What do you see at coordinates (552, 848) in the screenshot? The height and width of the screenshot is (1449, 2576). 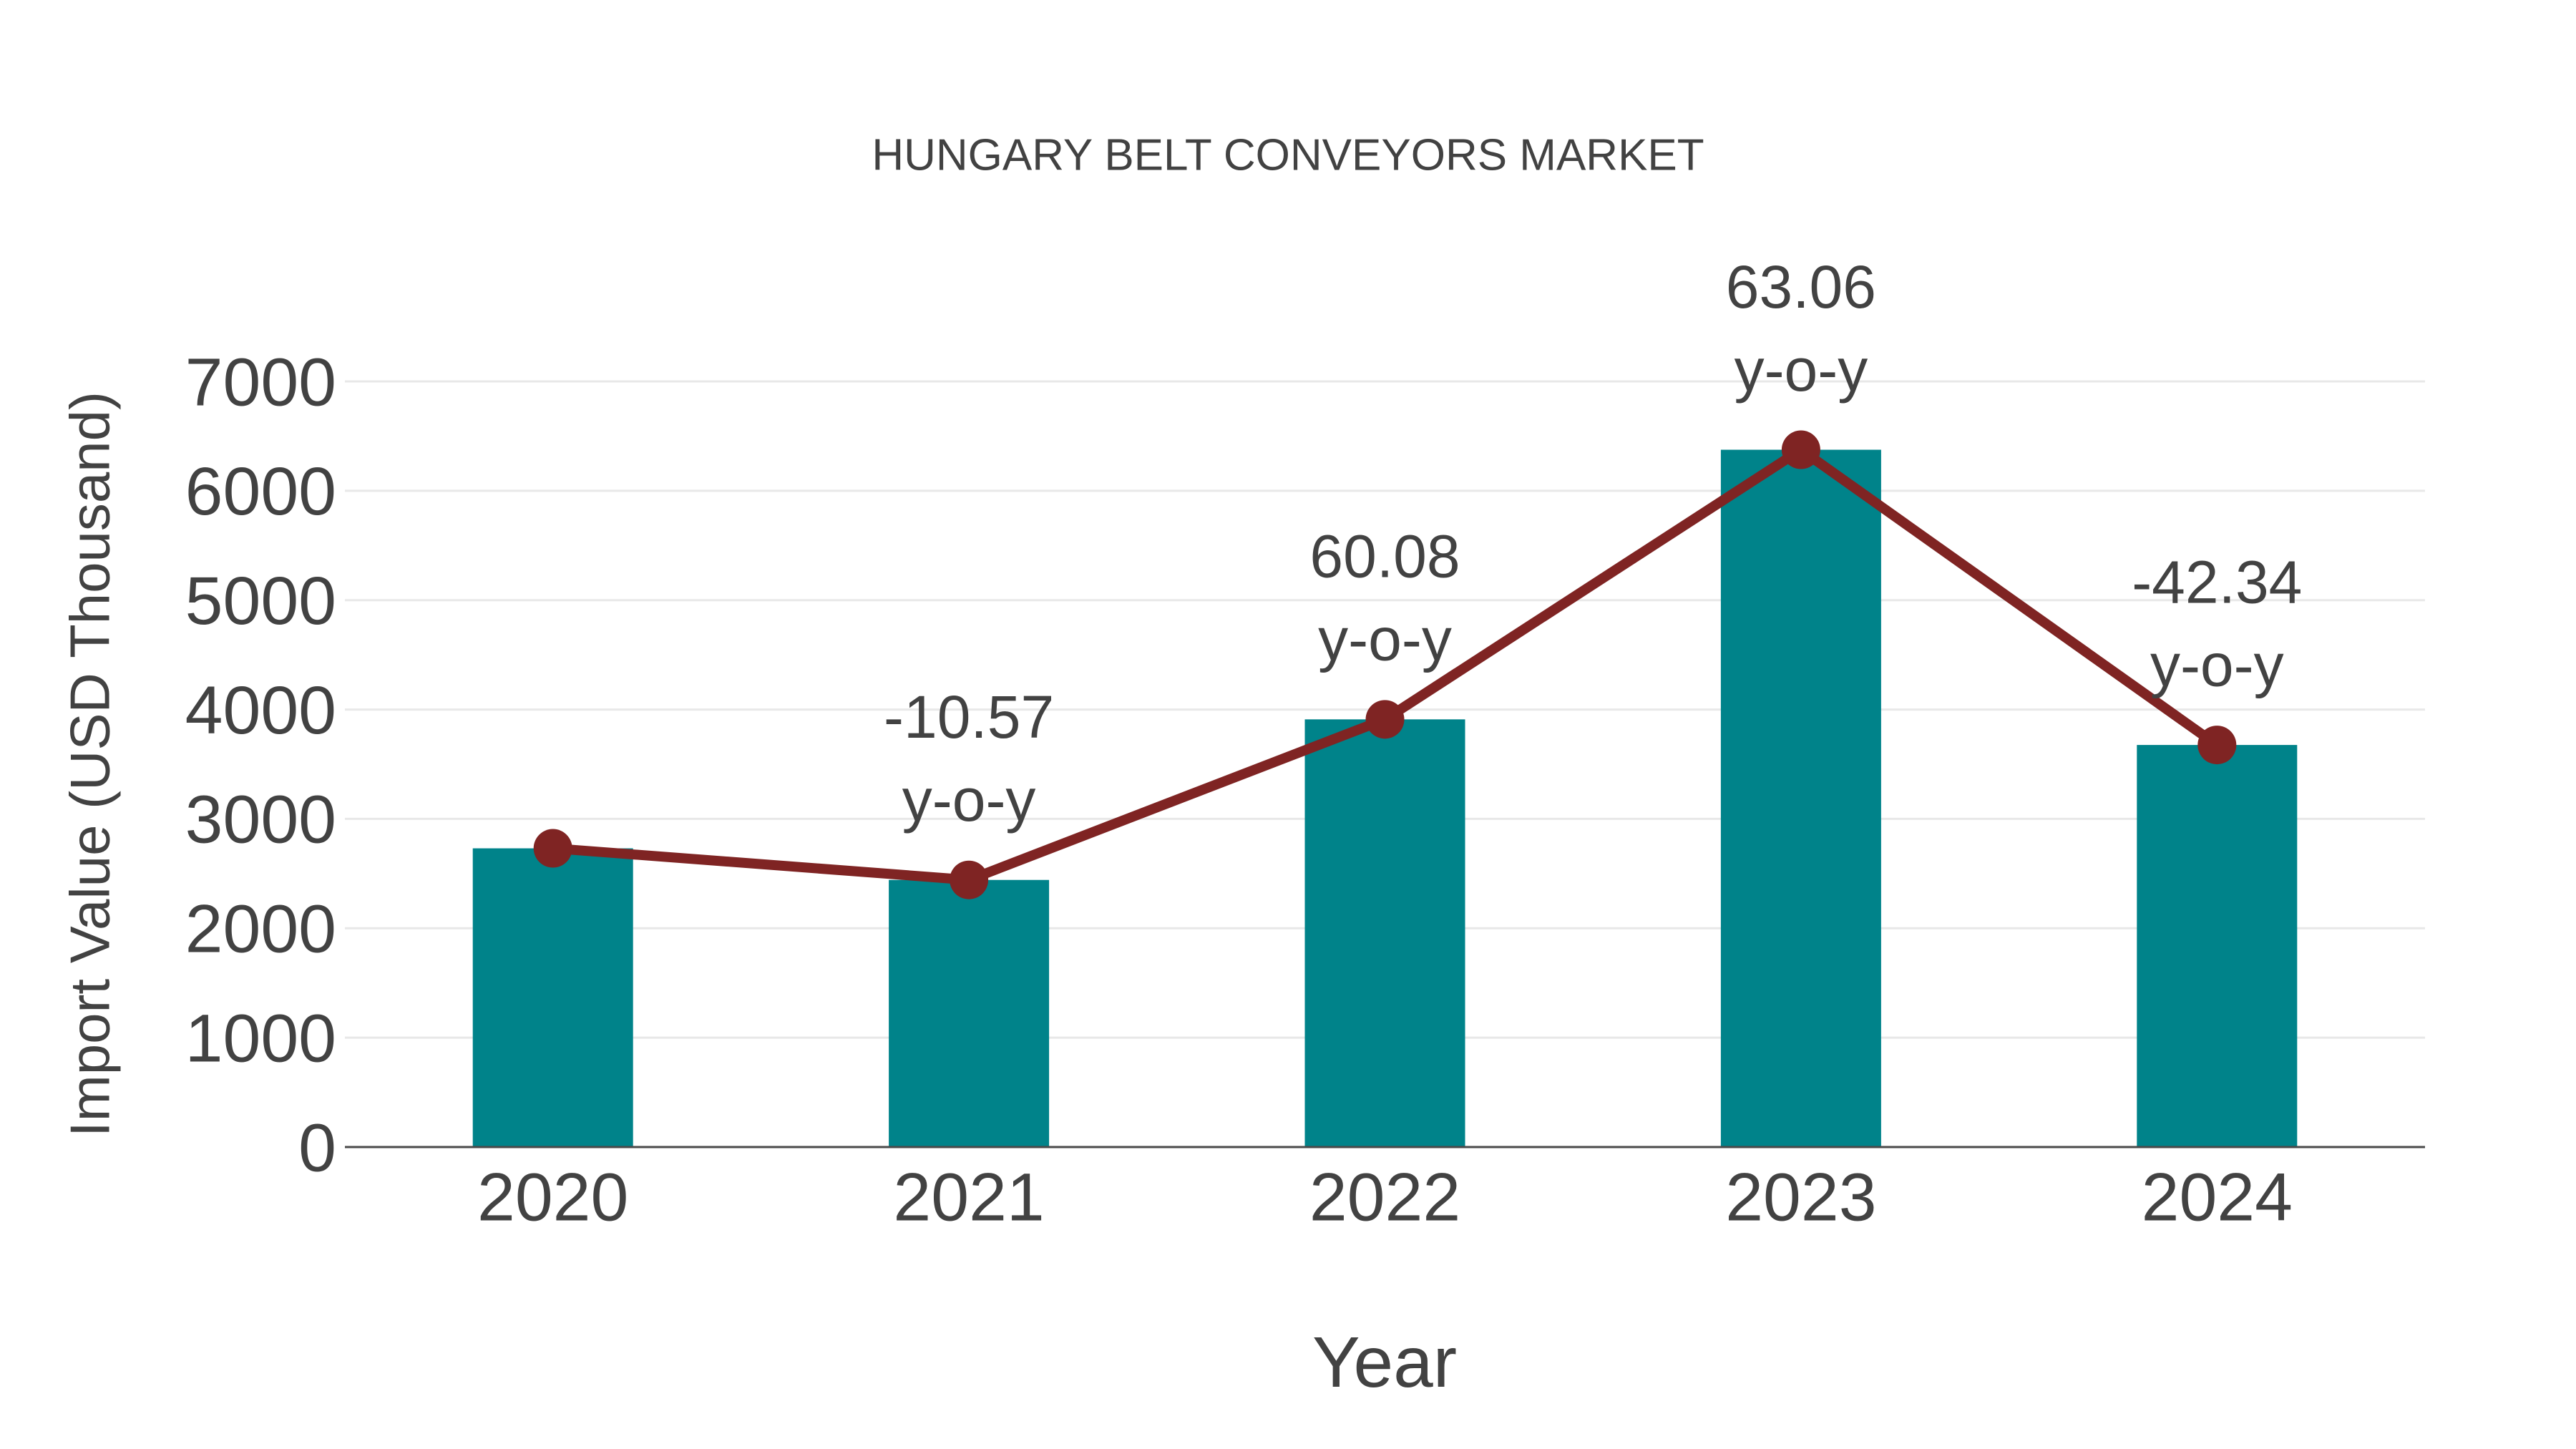 I see `data-point-2020` at bounding box center [552, 848].